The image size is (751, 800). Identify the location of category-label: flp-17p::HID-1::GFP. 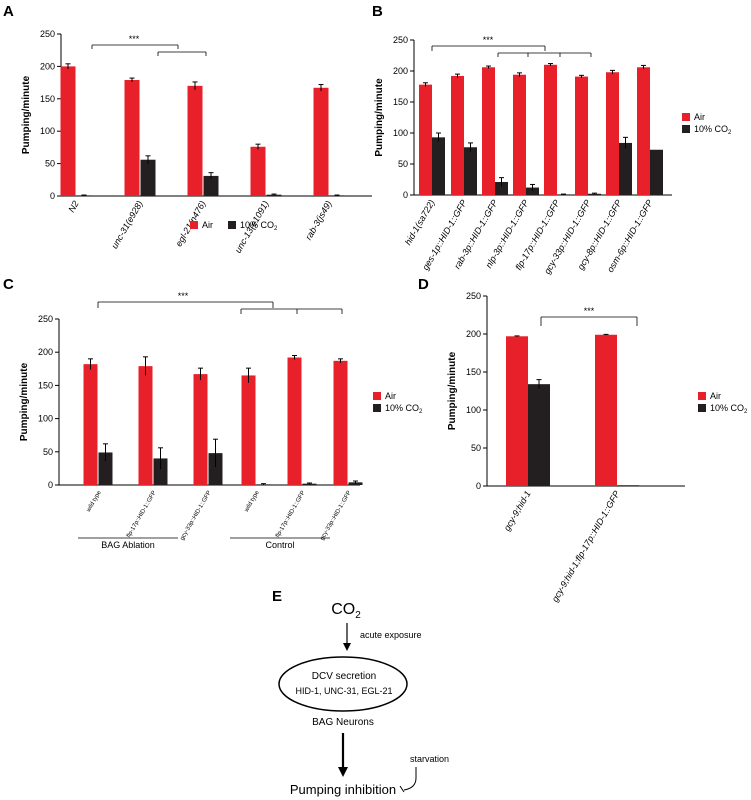
(142, 514).